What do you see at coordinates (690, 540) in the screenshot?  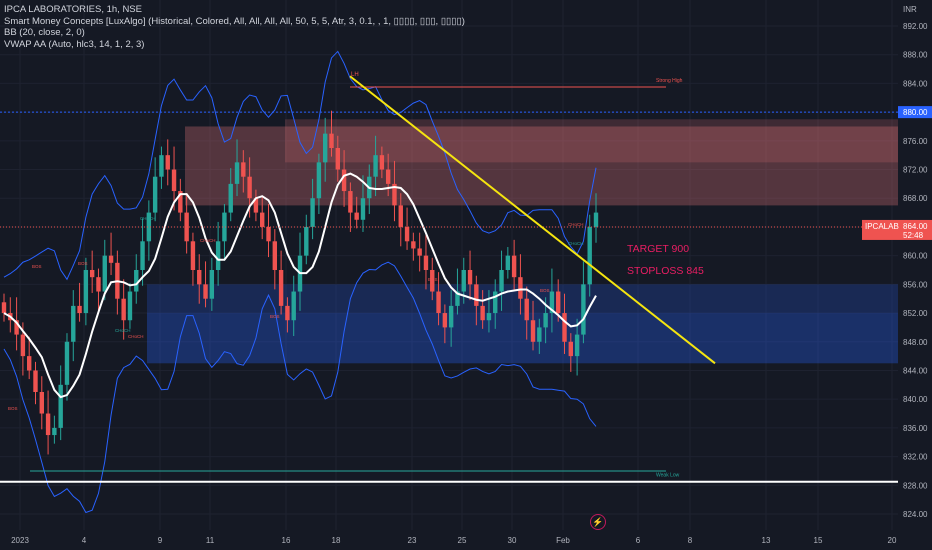 I see `date-tick: 8` at bounding box center [690, 540].